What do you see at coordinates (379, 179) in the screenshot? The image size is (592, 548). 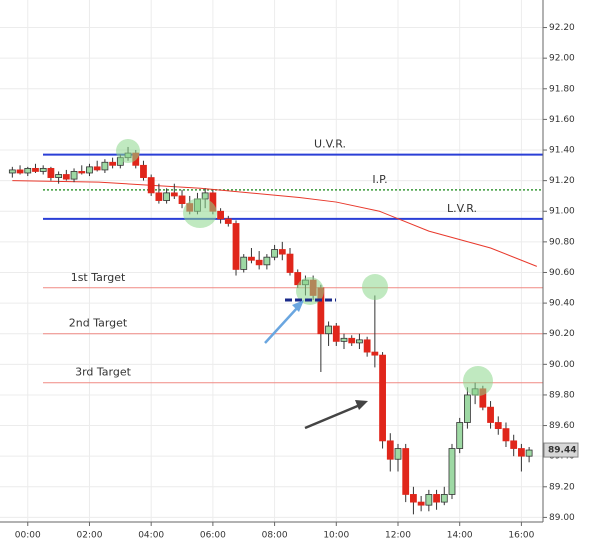 I see `level-label: I.P.` at bounding box center [379, 179].